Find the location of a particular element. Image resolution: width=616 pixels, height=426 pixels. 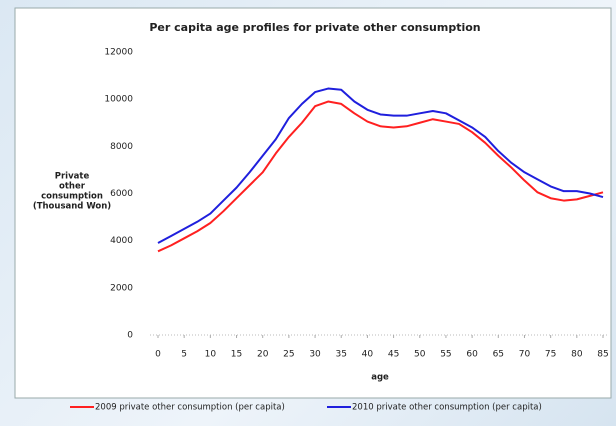

x-tick-label: 75 is located at coordinates (550, 355).